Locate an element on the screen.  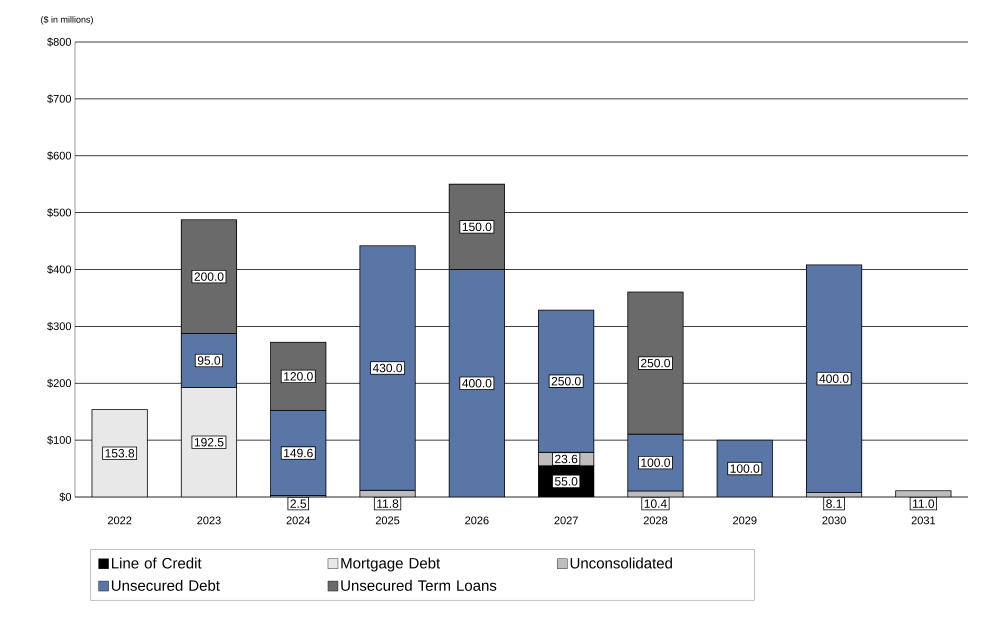
y-tick-label: $600 is located at coordinates (59, 155).